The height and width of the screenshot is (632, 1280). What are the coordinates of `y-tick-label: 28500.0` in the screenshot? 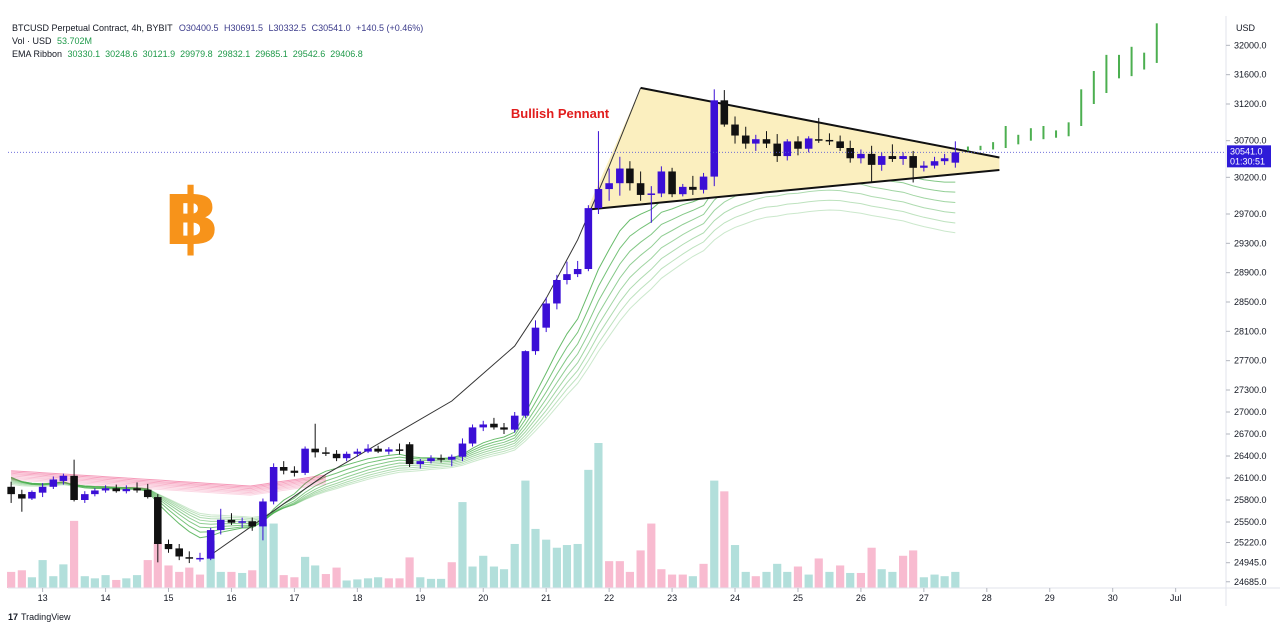 It's located at (1250, 302).